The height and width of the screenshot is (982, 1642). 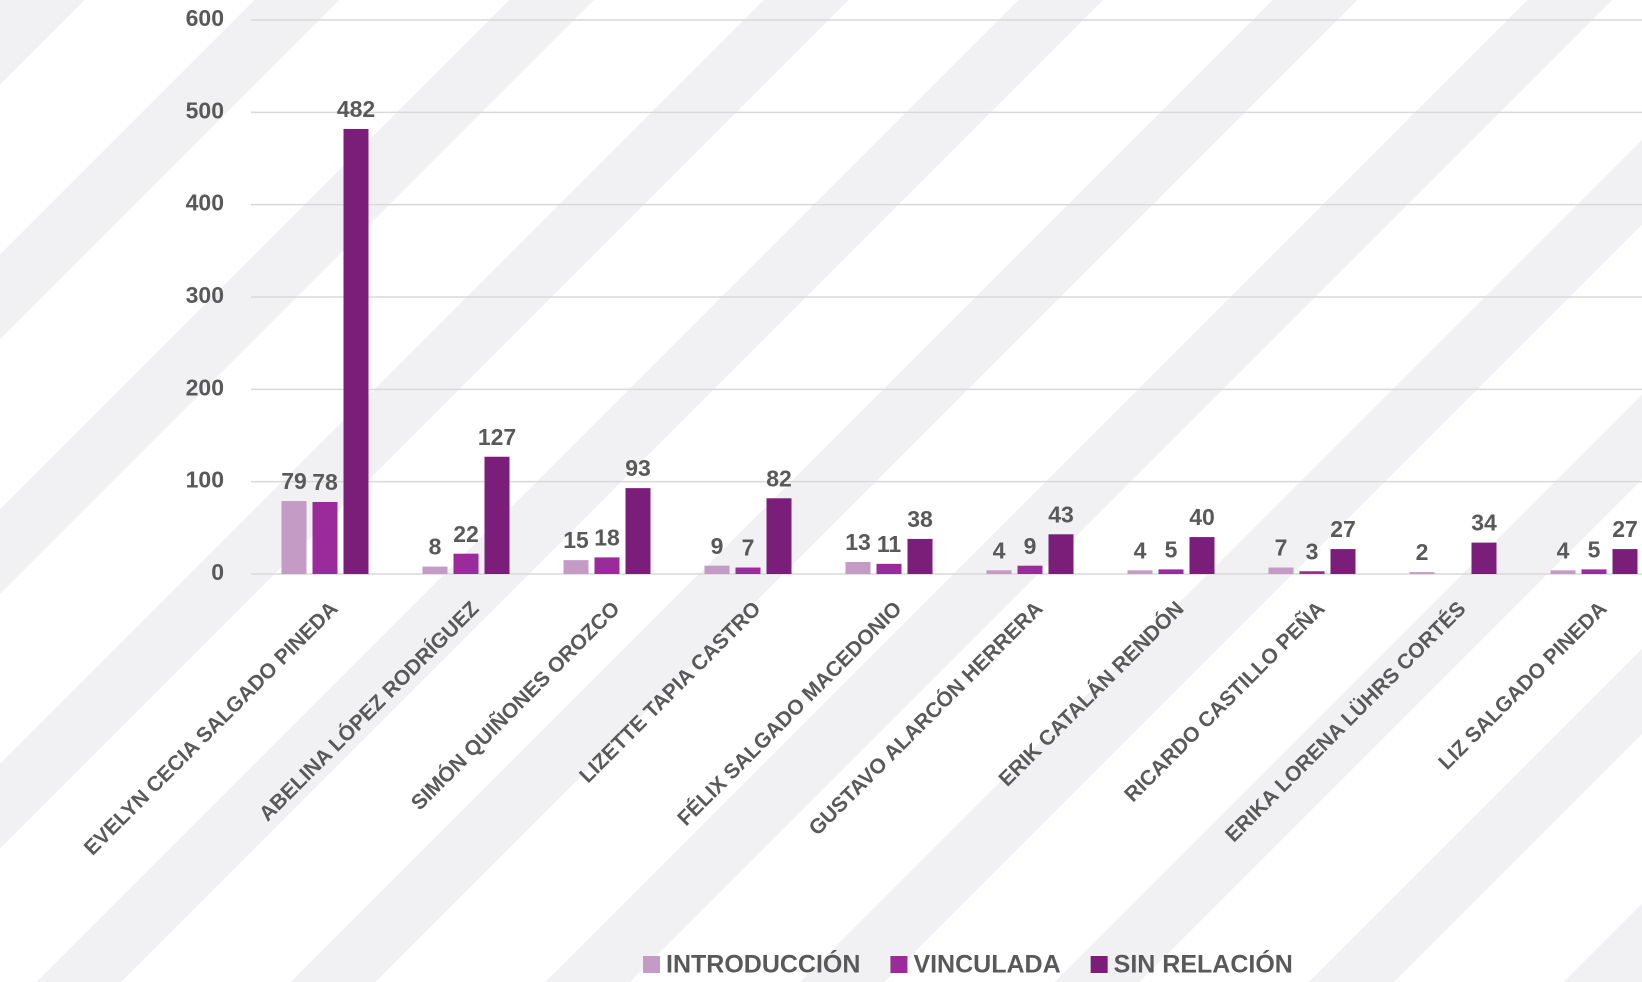 What do you see at coordinates (205, 18) in the screenshot?
I see `y-tick-label: 600` at bounding box center [205, 18].